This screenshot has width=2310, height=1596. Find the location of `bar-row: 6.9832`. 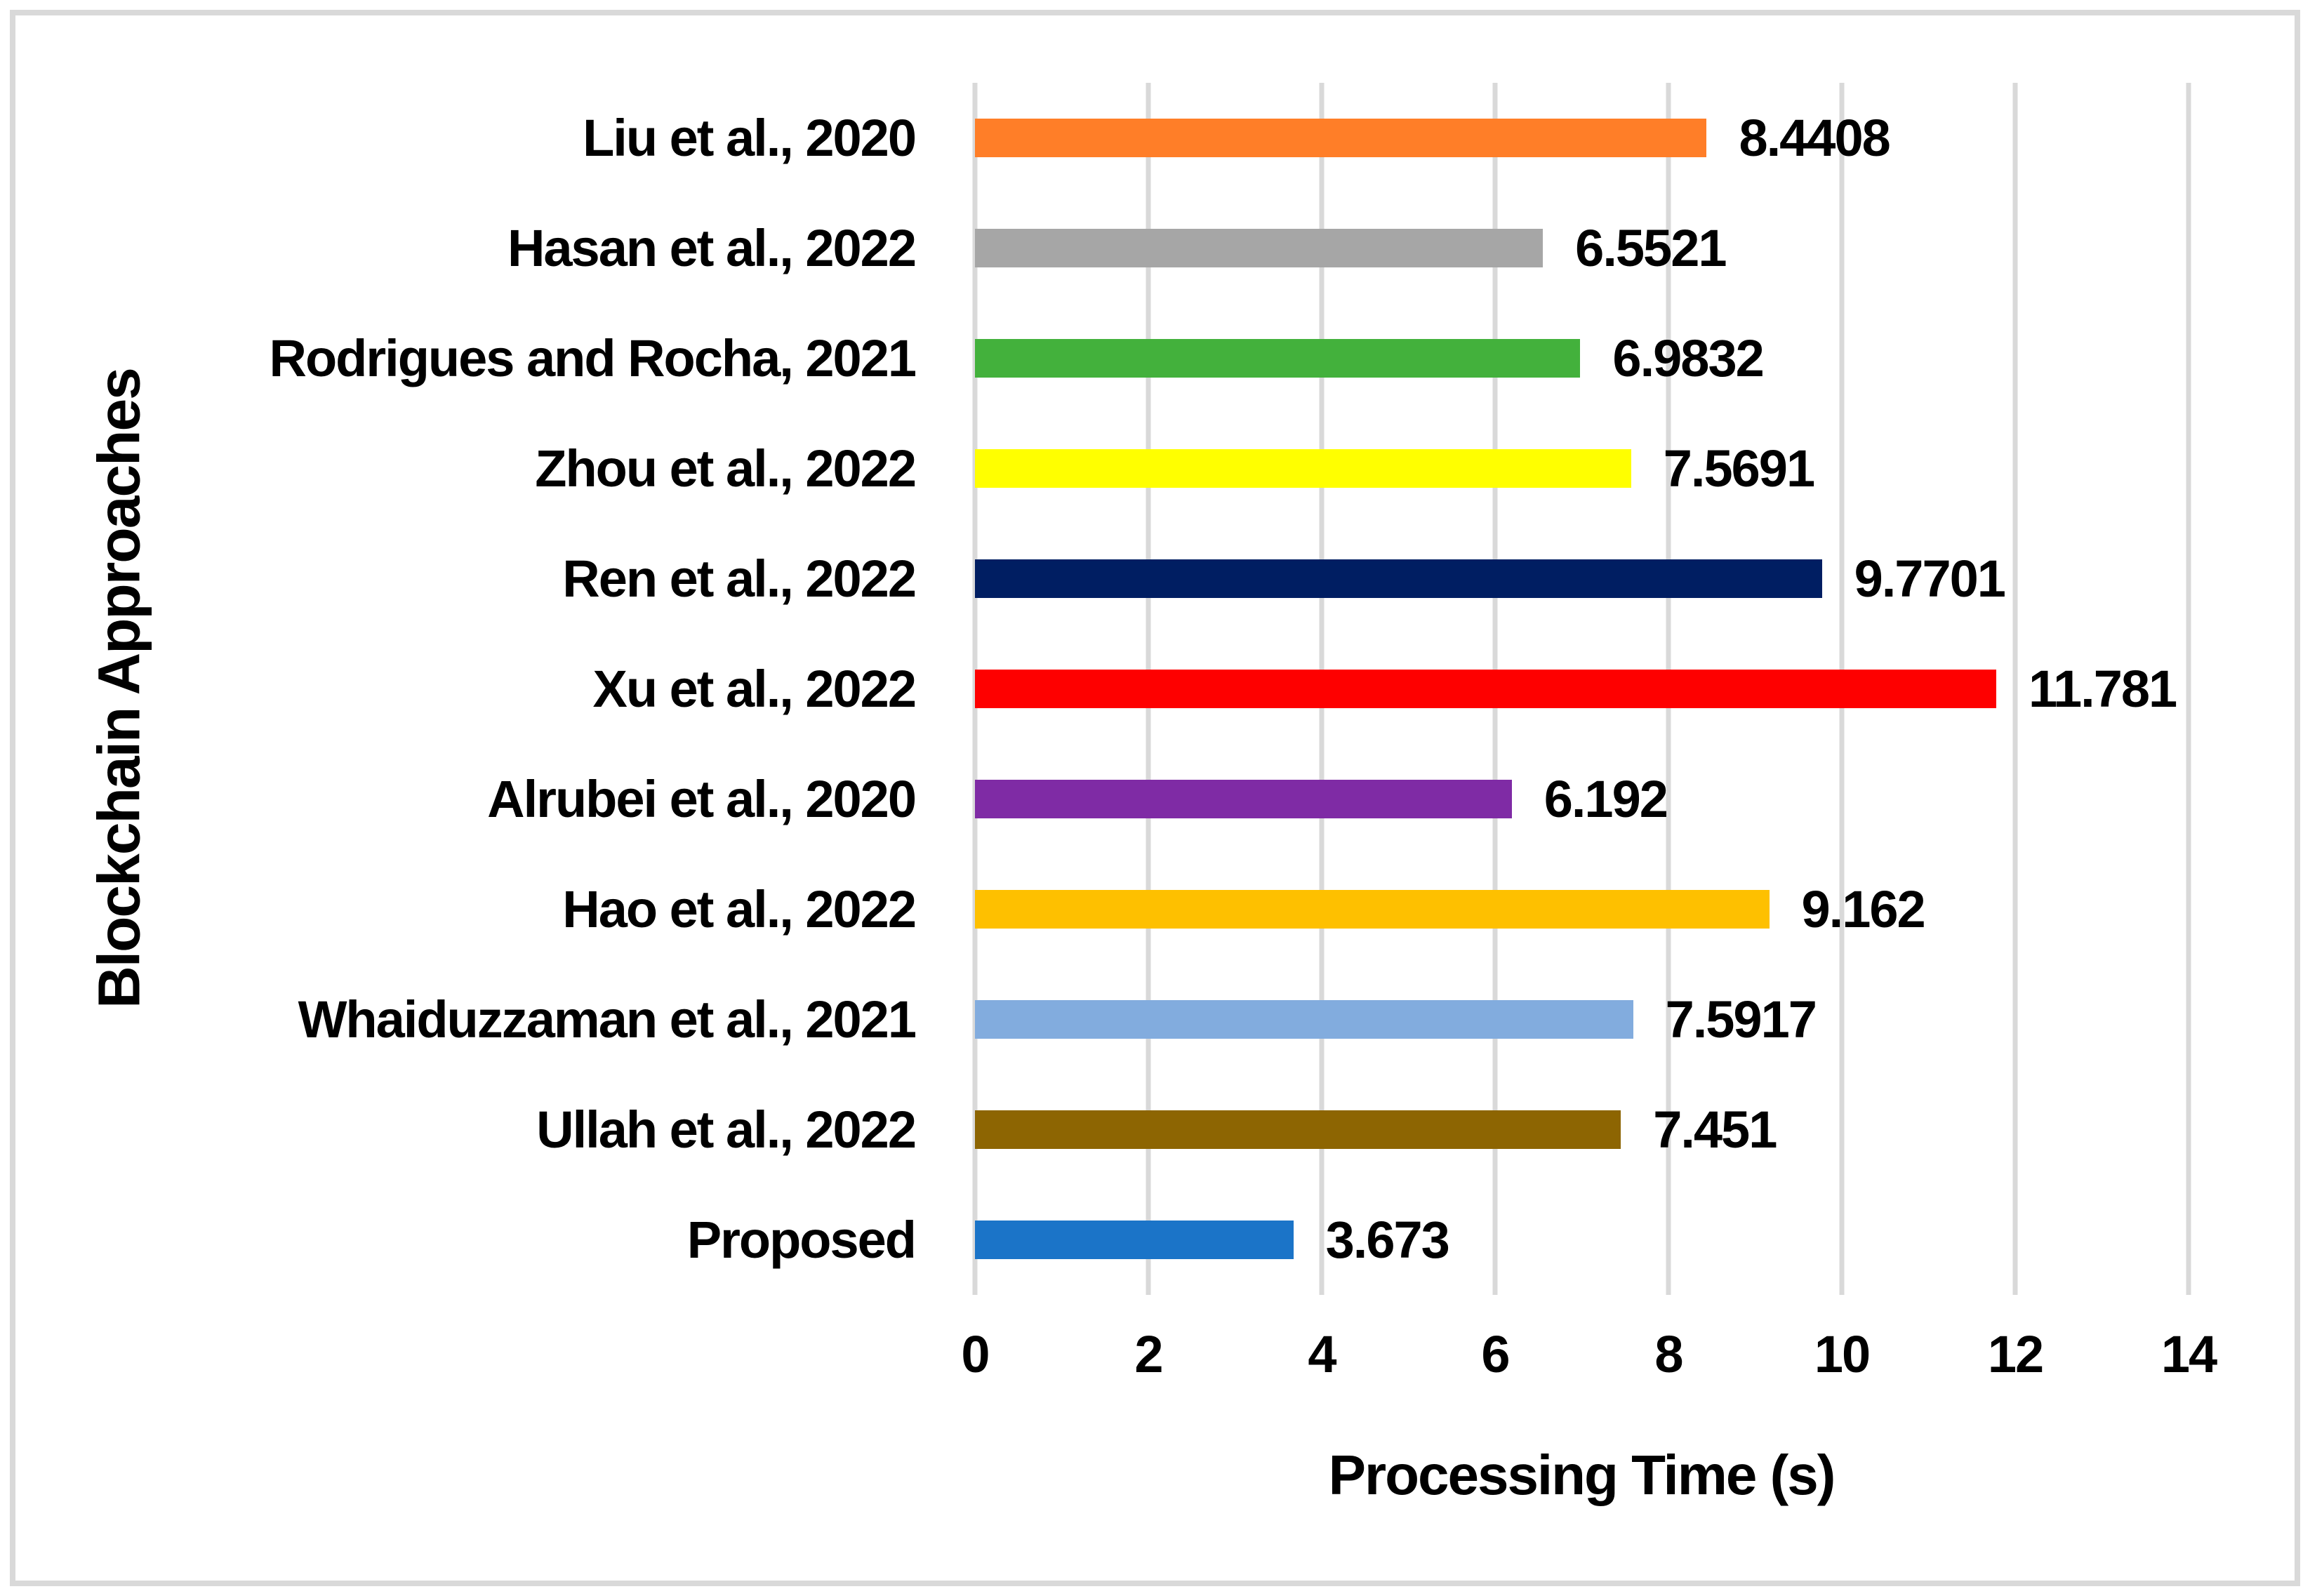

bar-row: 6.9832 is located at coordinates (1582, 358).